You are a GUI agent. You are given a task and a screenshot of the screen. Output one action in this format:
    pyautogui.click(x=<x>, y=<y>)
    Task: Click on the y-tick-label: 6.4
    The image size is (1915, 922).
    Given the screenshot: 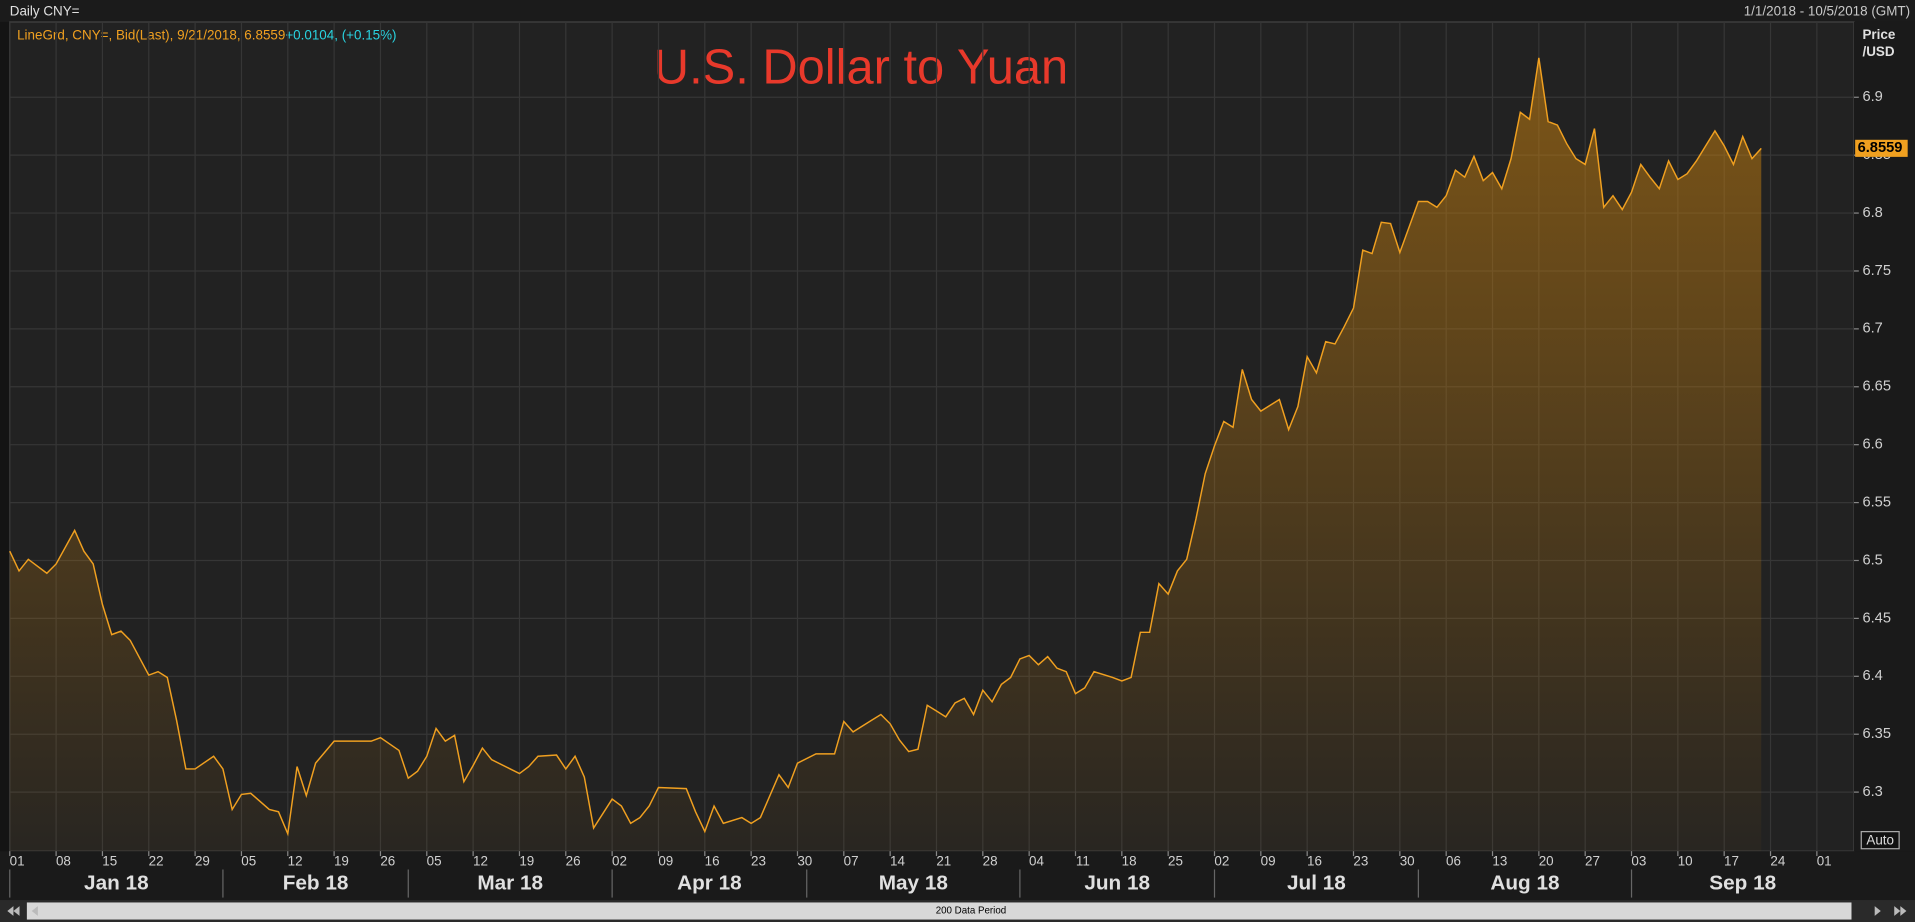 What is the action you would take?
    pyautogui.click(x=1872, y=676)
    